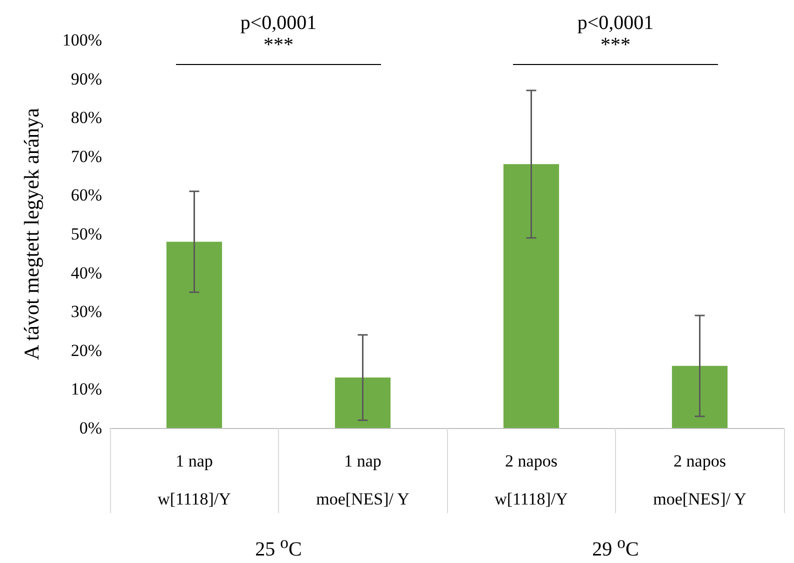  Describe the element at coordinates (363, 480) in the screenshot. I see `x-tick-label: 1 nap moe[NES]/ Y` at that location.